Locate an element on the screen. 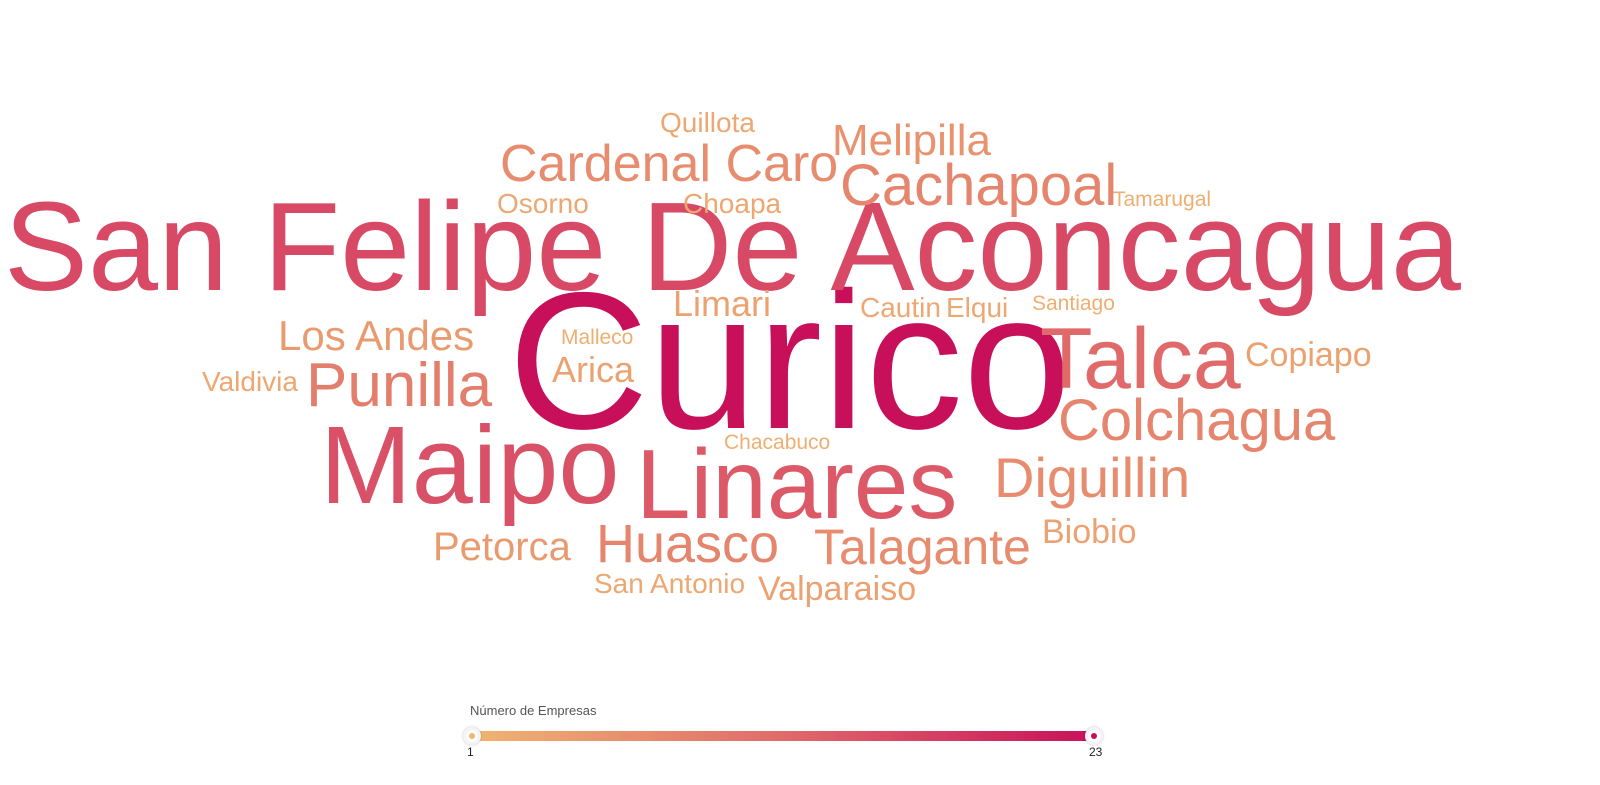 The width and height of the screenshot is (1600, 785). word-diguillin: Diguillin is located at coordinates (1092, 477).